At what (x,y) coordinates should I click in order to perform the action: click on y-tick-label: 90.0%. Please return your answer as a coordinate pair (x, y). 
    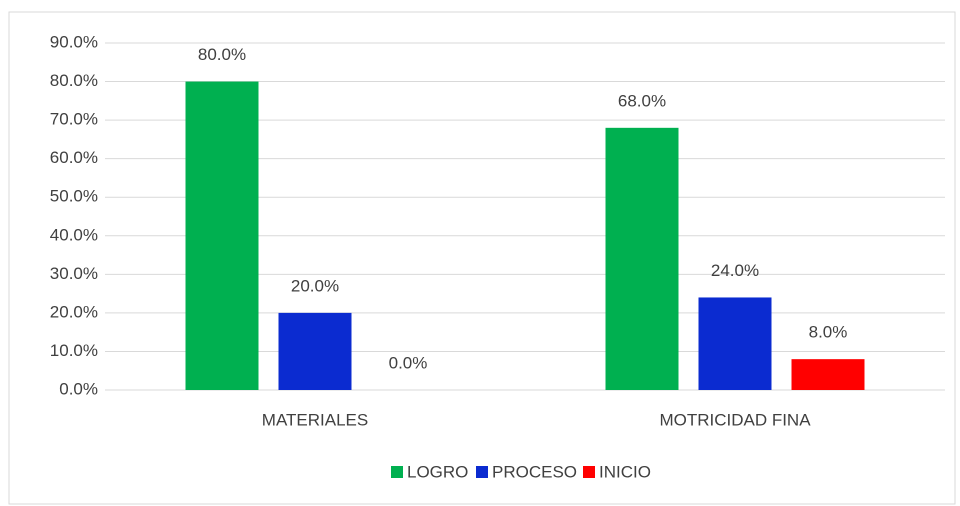
    Looking at the image, I should click on (74, 41).